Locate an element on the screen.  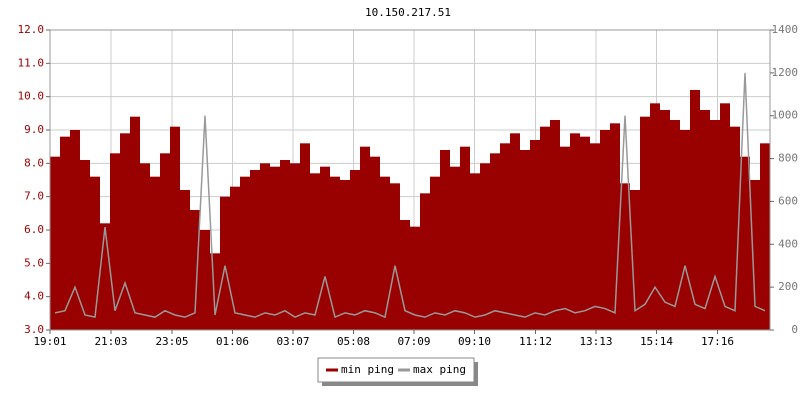
x-tick-label: 09:10 is located at coordinates (474, 341).